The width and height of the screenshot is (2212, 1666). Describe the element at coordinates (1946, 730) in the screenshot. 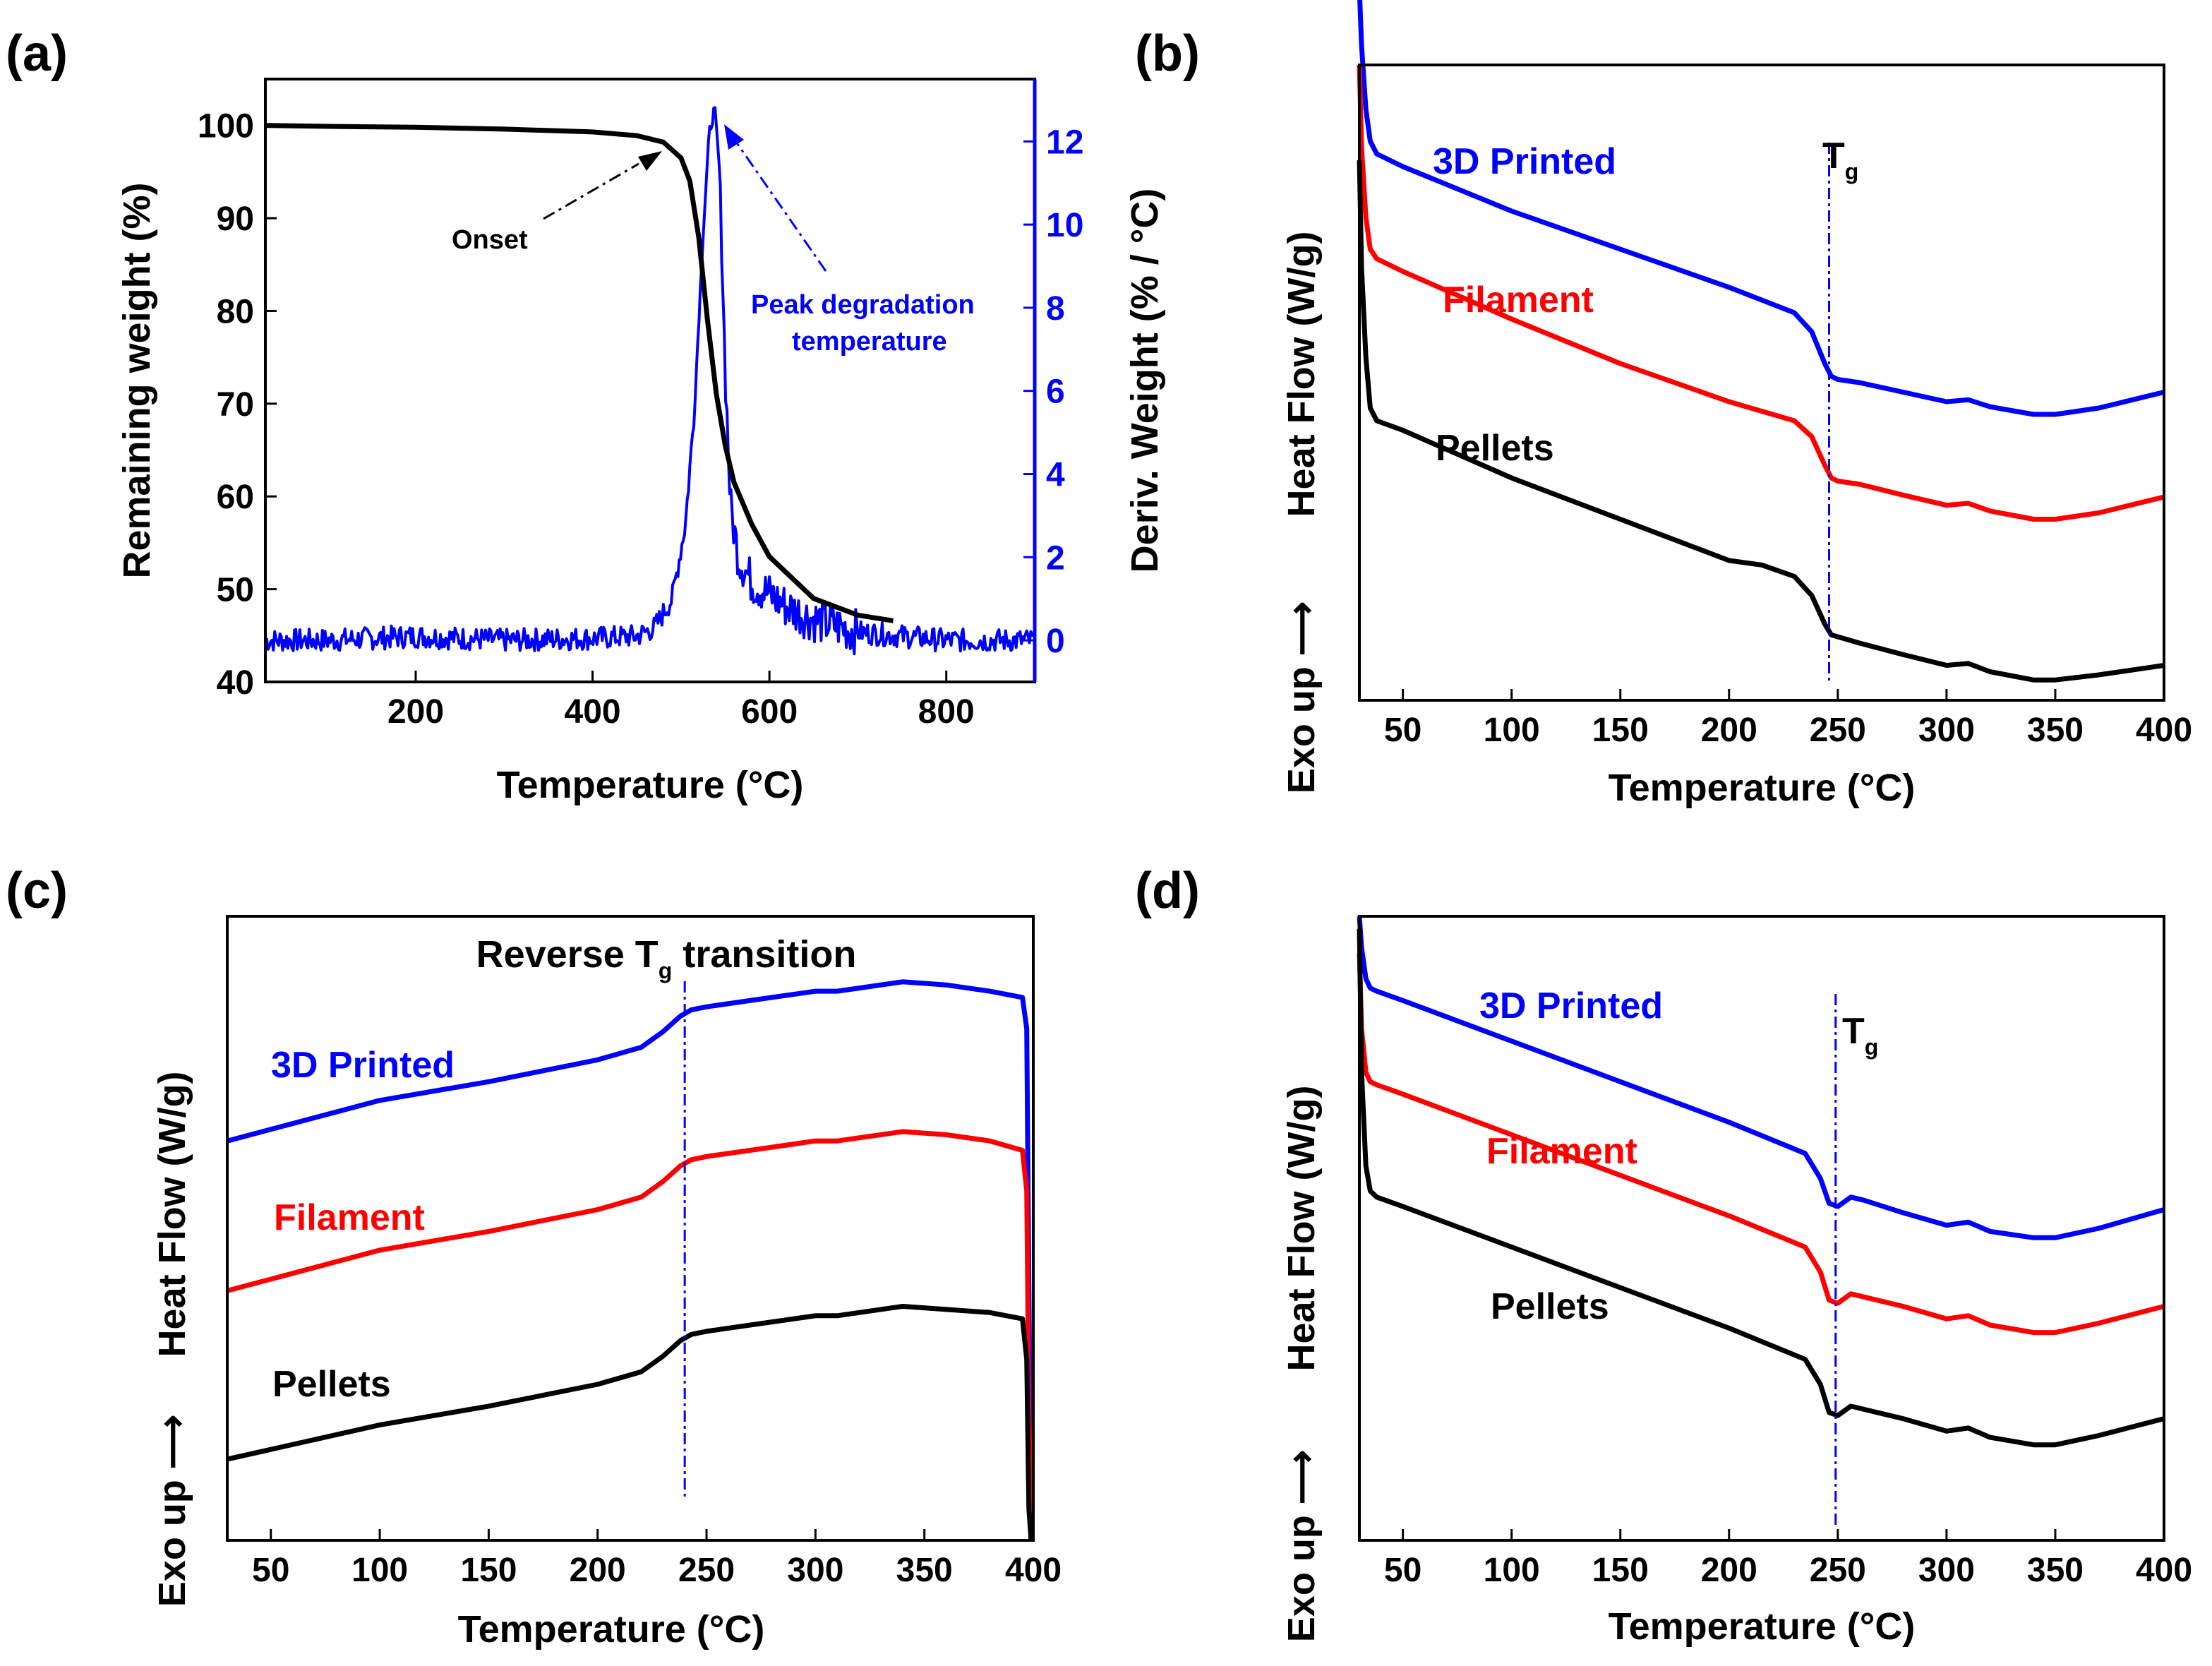

I see `panel-b-x-tick-label: 300` at that location.